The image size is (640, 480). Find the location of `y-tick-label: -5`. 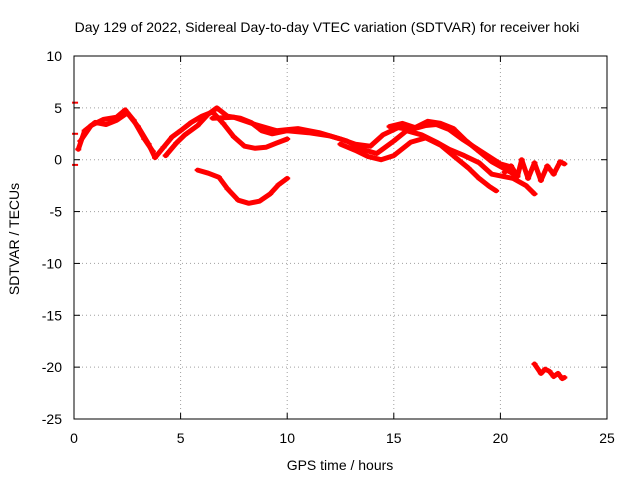

y-tick-label: -5 is located at coordinates (56, 212).